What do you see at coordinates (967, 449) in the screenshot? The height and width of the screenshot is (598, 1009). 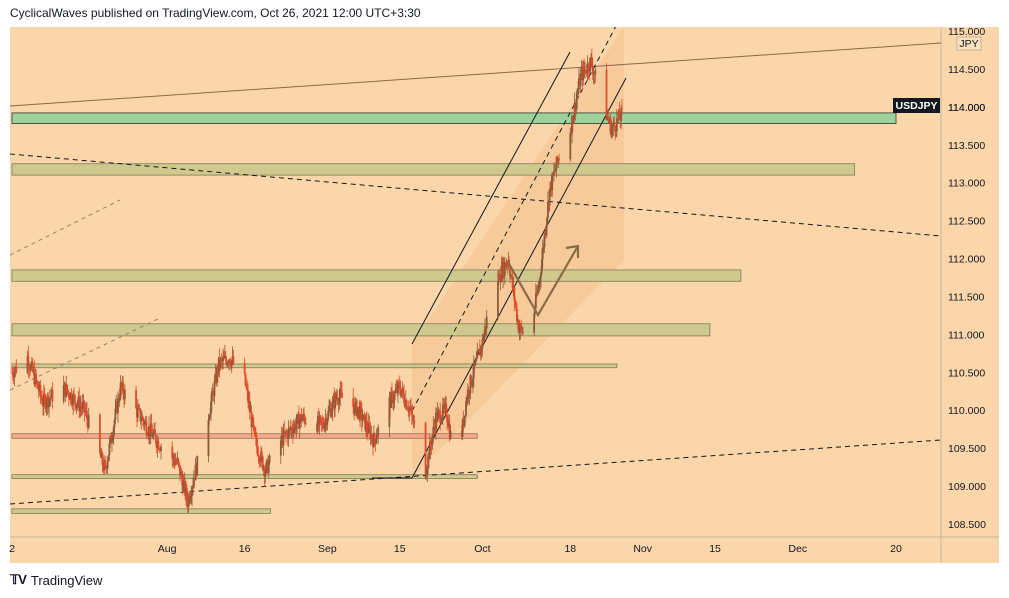 I see `y-tick-label: 109.500` at bounding box center [967, 449].